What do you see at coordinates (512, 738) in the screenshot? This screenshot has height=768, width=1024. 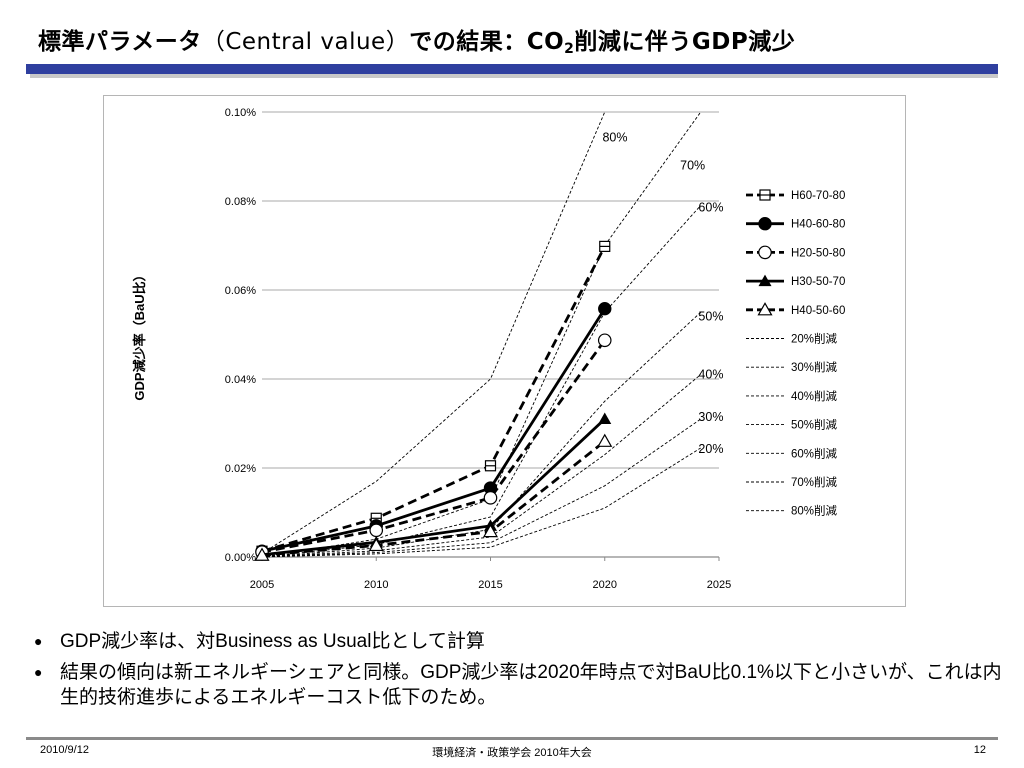 I see `footer-divider` at bounding box center [512, 738].